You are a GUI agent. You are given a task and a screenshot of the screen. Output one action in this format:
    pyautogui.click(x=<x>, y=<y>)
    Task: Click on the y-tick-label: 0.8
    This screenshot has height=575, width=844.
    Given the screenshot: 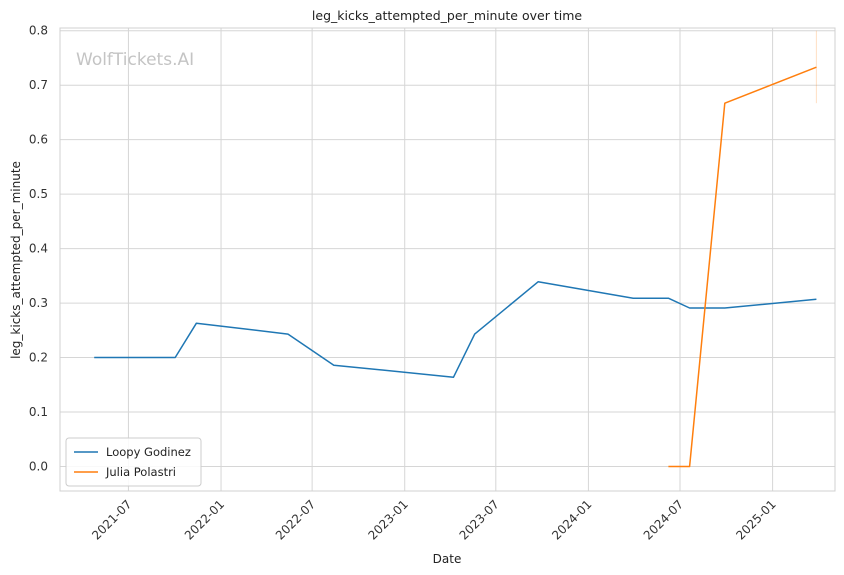 What is the action you would take?
    pyautogui.click(x=38, y=31)
    